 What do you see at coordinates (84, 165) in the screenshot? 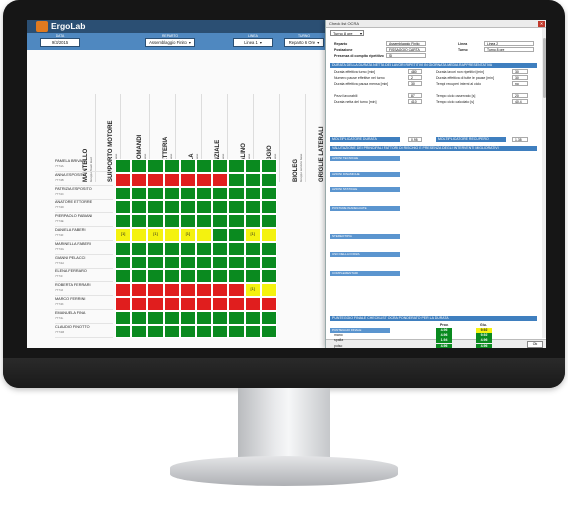
I see `worker-row: PAMELA BRIVANI 7774A` at bounding box center [84, 165].